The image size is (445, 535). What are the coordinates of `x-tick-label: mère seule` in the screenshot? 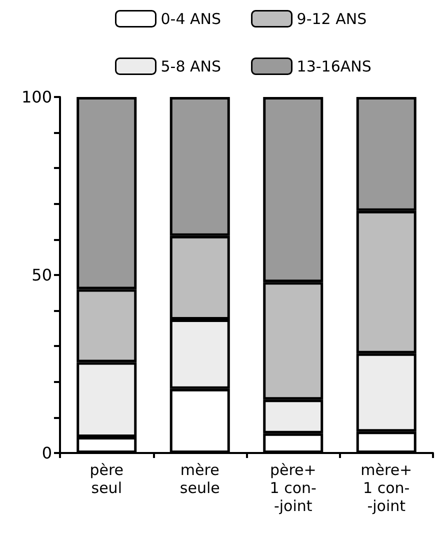 It's located at (200, 479).